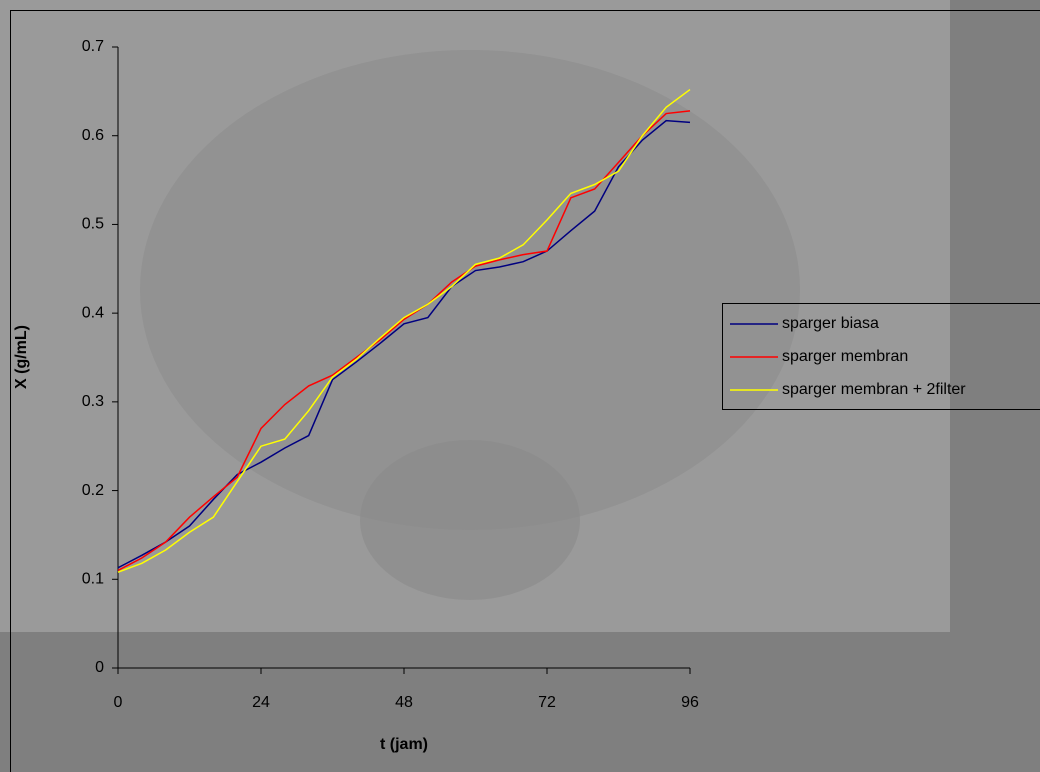 The height and width of the screenshot is (772, 1040). Describe the element at coordinates (118, 702) in the screenshot. I see `x-tick-label: 0` at that location.